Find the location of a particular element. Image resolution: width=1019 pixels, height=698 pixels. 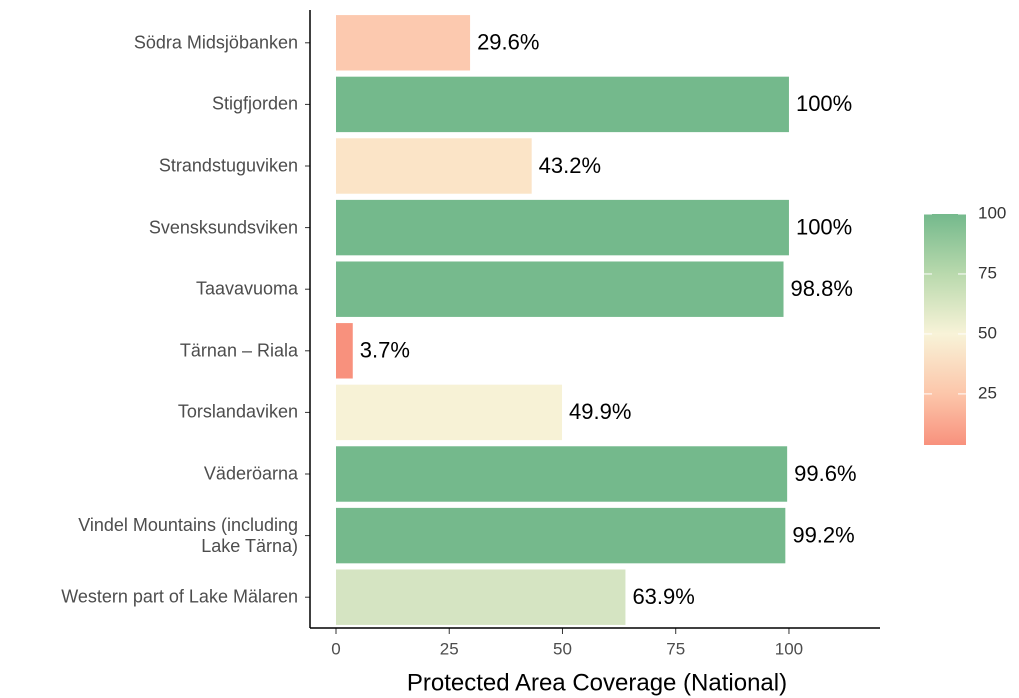

colorbar is located at coordinates (945, 329).